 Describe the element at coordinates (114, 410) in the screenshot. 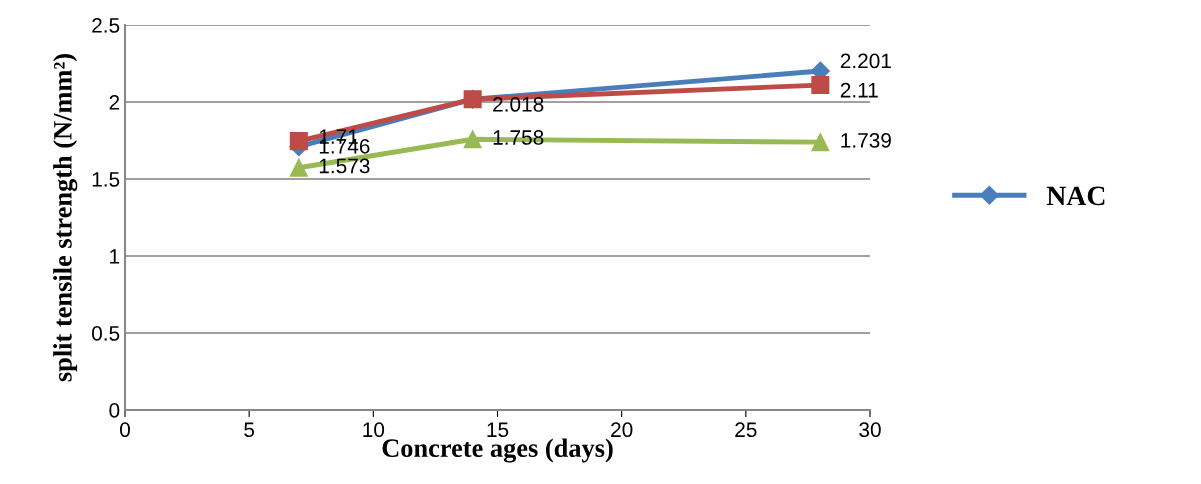

I see `y-tick-label: 0` at that location.